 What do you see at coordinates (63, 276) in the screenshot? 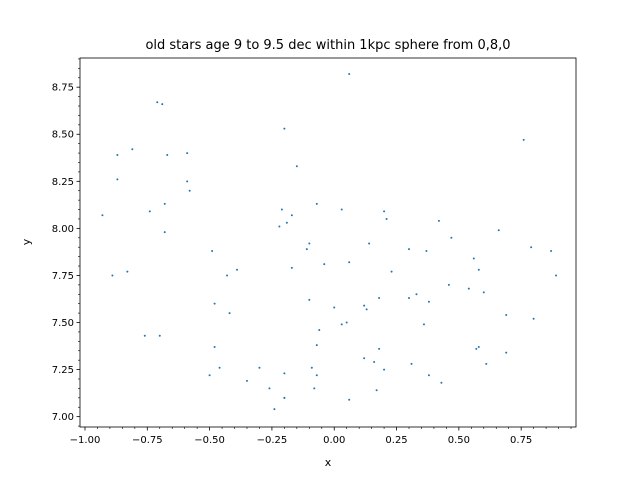
I see `y-tick-label: 7.75` at bounding box center [63, 276].